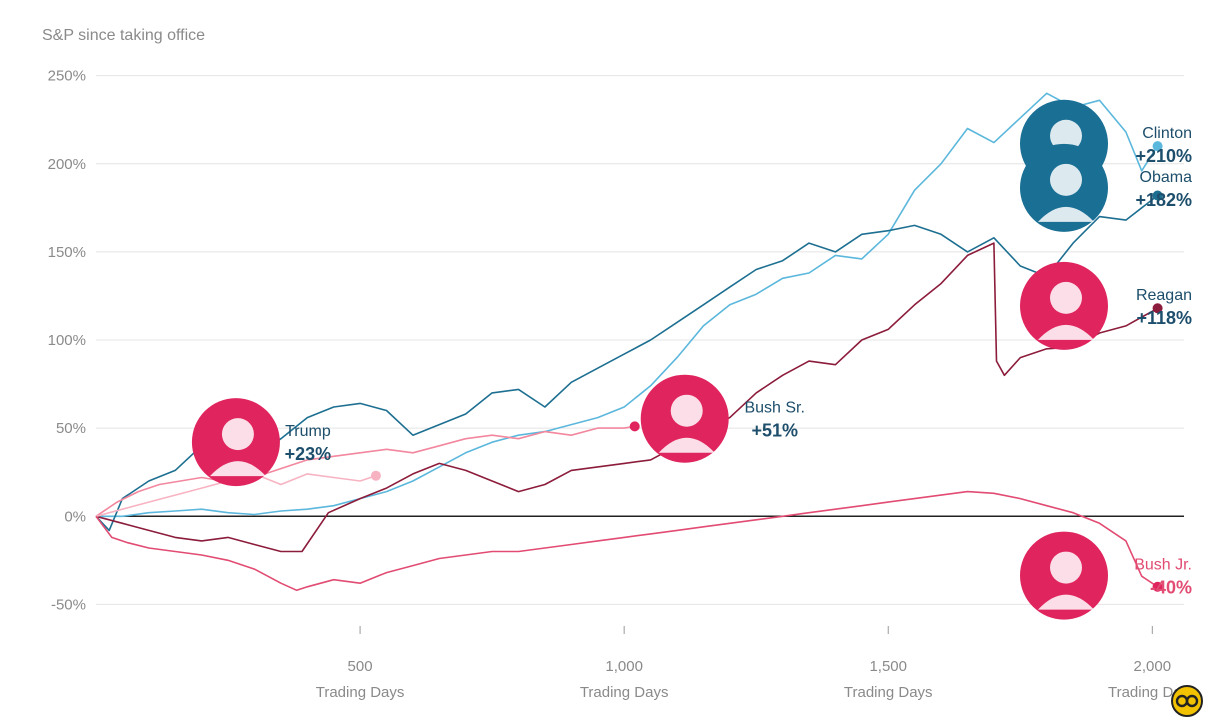 The width and height of the screenshot is (1217, 727). I want to click on series-change-label: +182%, so click(1163, 200).